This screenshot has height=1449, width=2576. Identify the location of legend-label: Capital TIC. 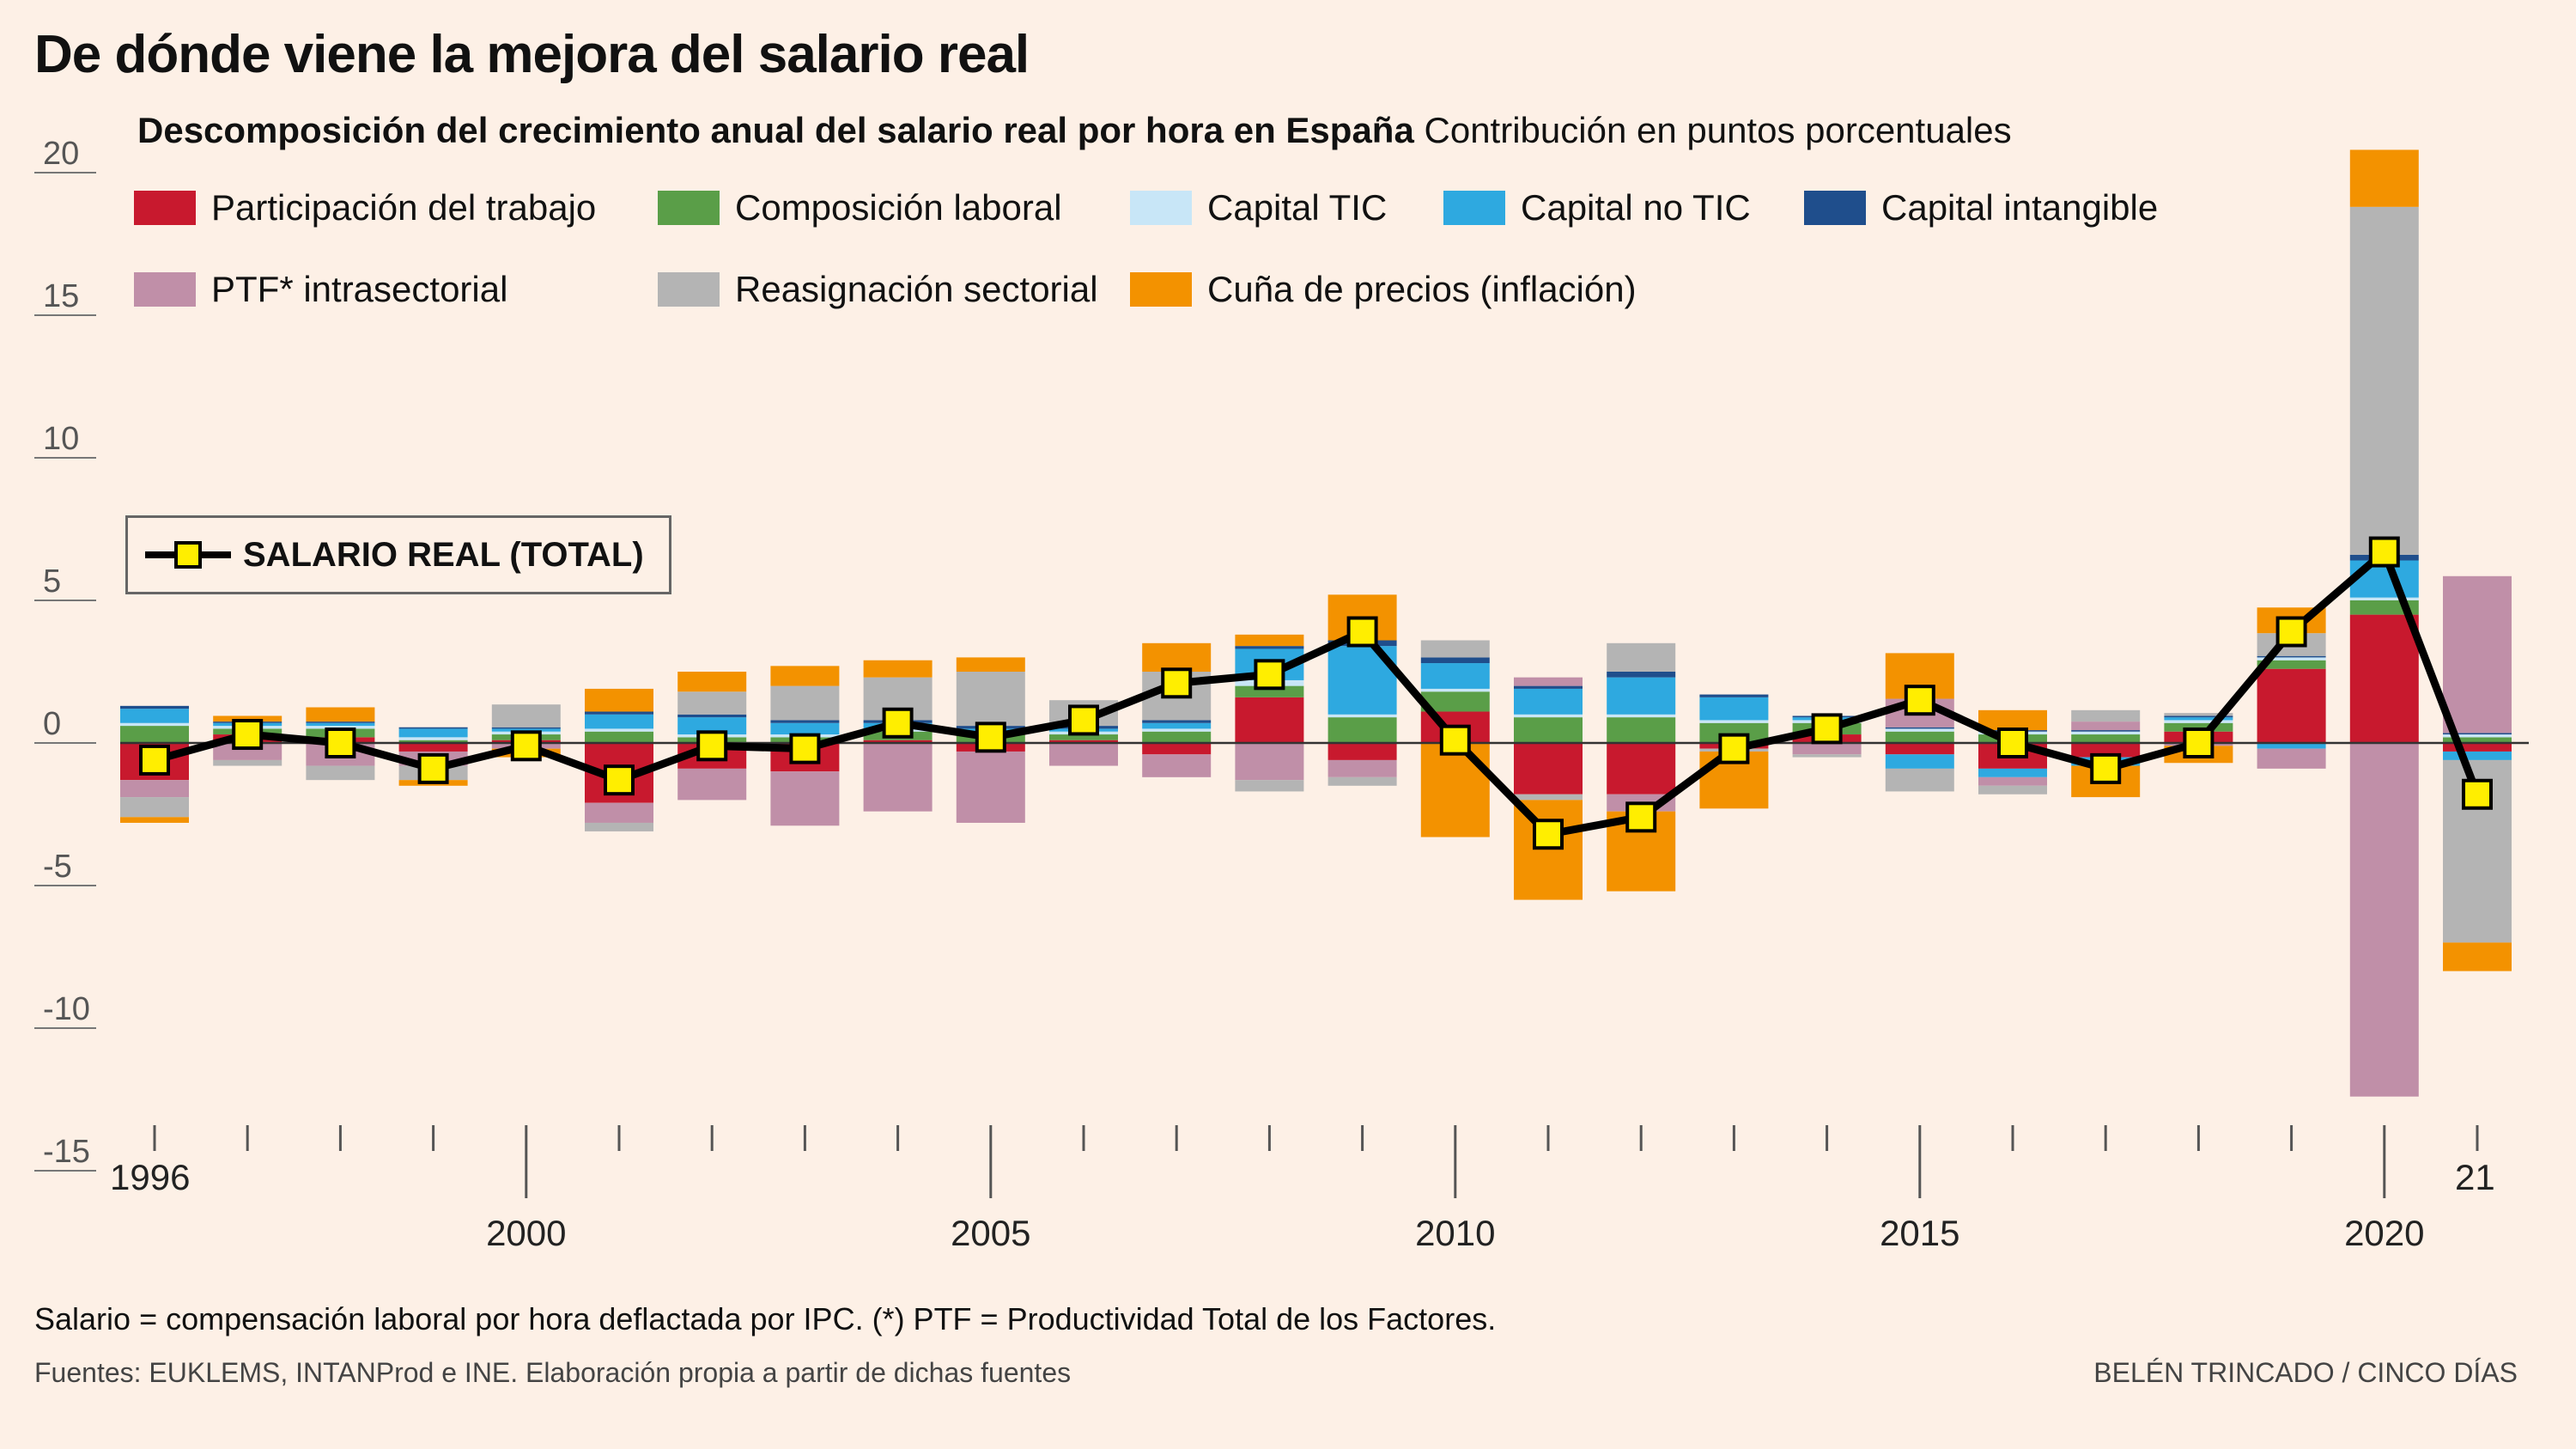
(1297, 207).